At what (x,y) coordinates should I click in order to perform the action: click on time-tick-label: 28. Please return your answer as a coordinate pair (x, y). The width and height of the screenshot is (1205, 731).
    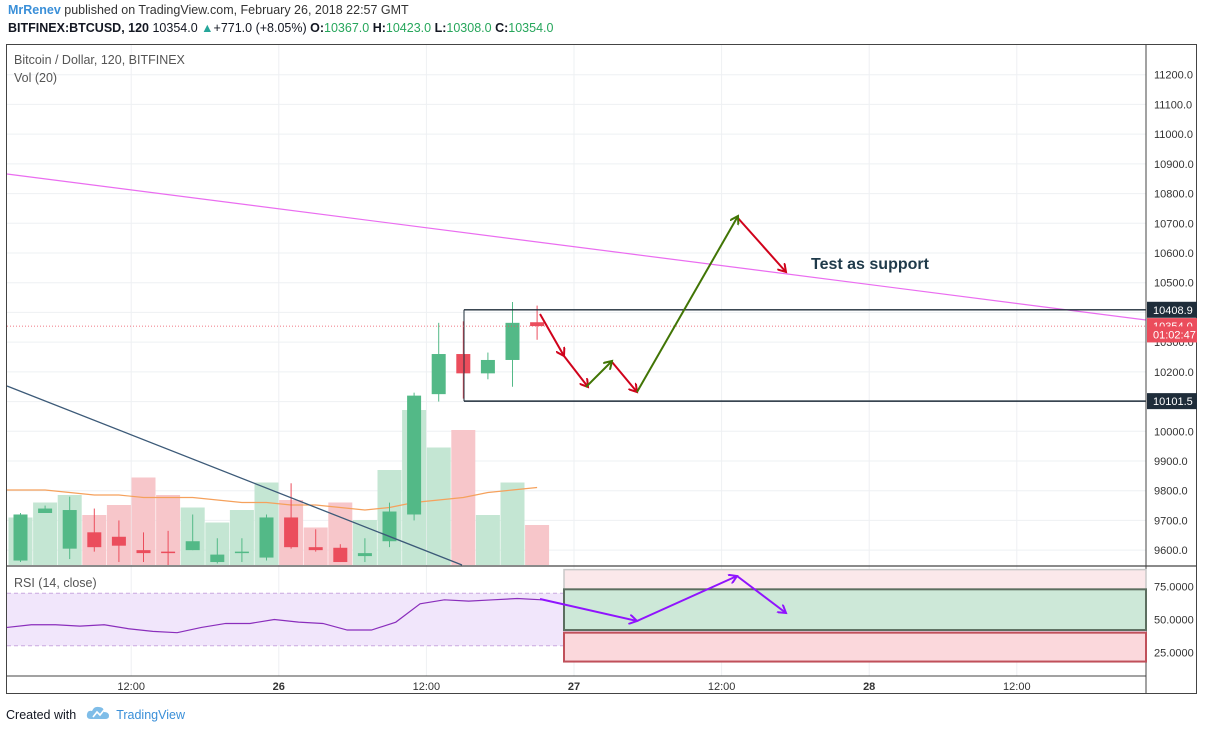
    Looking at the image, I should click on (869, 687).